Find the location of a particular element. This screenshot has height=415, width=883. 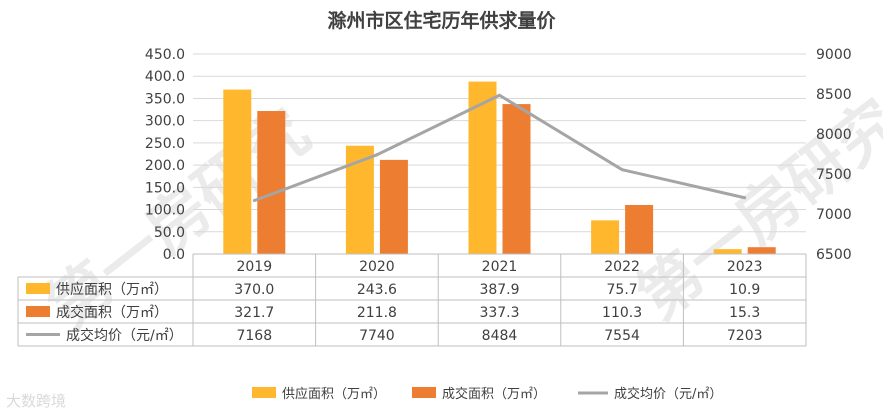

bar-supply-2019 is located at coordinates (237, 171).